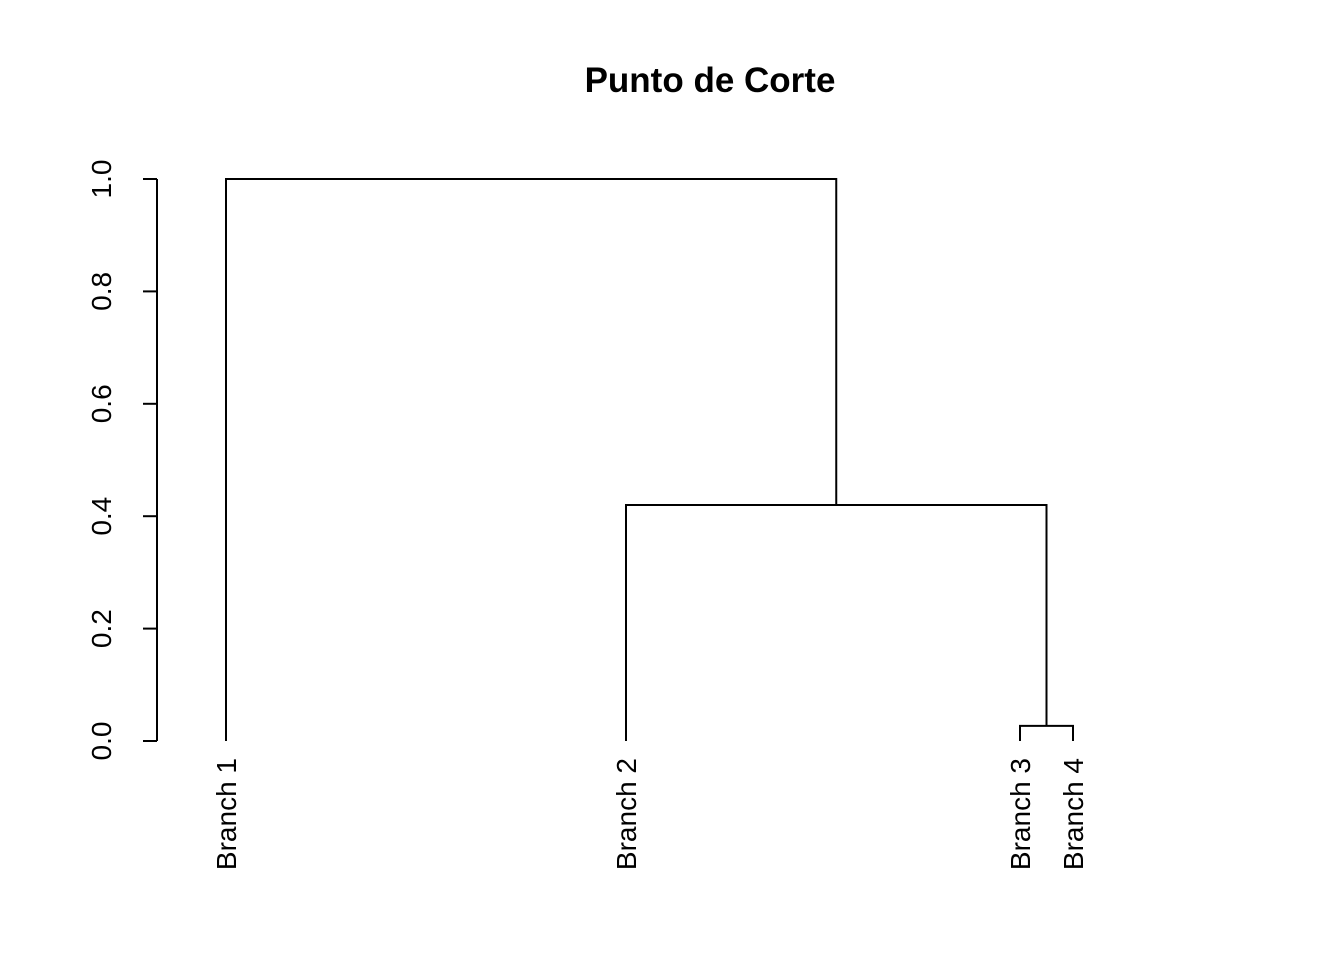 The image size is (1344, 965). Describe the element at coordinates (626, 814) in the screenshot. I see `leaf-label: Branch 2` at that location.